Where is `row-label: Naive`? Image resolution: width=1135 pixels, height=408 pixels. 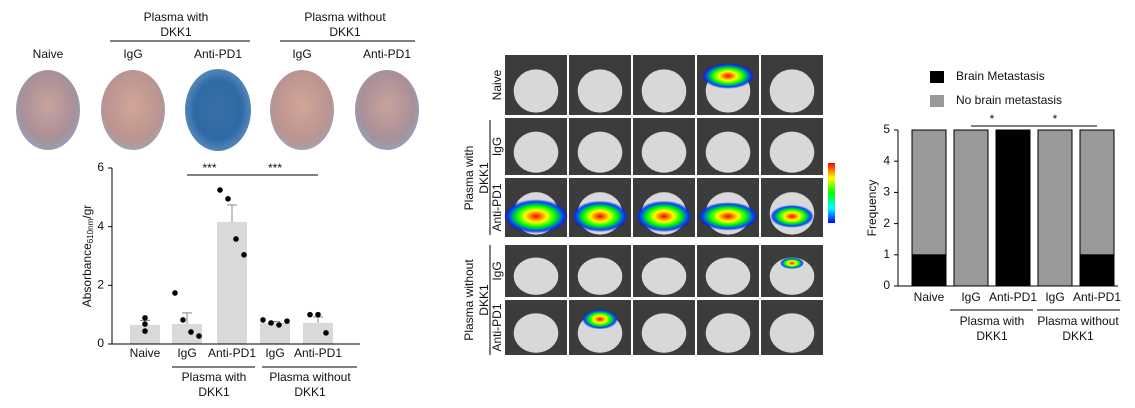
row-label: Naive is located at coordinates (497, 84).